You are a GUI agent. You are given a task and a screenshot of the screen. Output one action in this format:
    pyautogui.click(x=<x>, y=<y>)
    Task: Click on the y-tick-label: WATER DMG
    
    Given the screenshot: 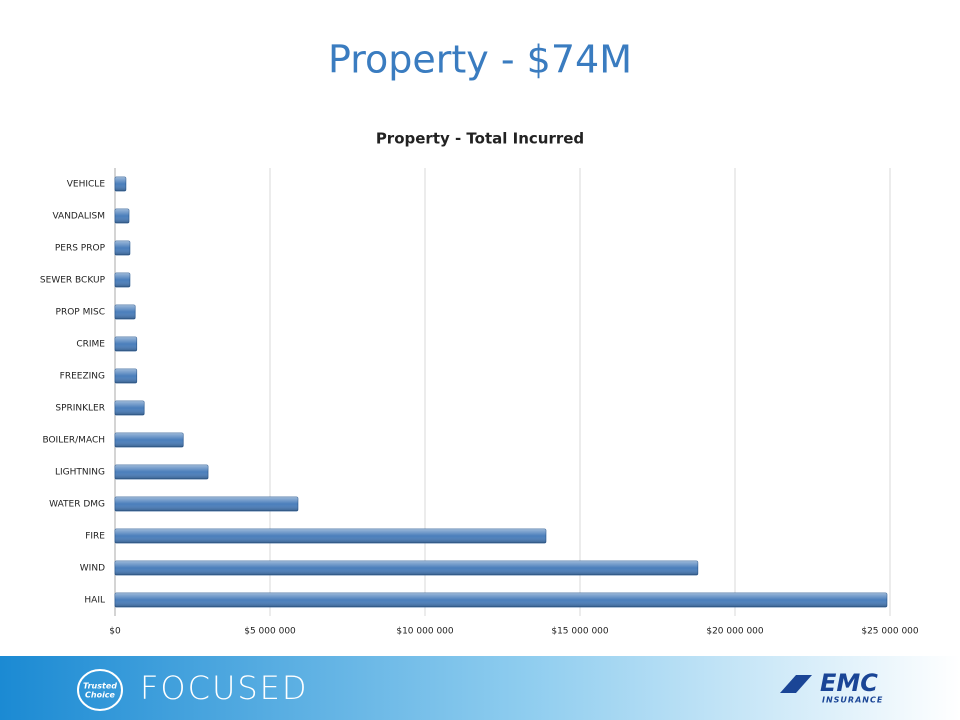 What is the action you would take?
    pyautogui.click(x=77, y=505)
    